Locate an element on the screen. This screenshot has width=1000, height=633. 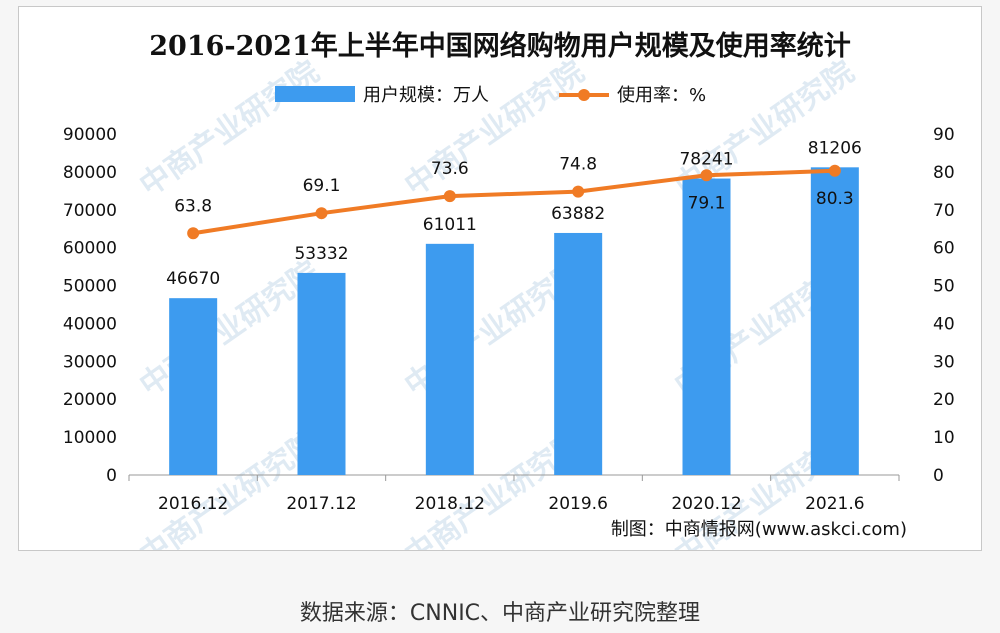
rate-line is located at coordinates (513, 202).